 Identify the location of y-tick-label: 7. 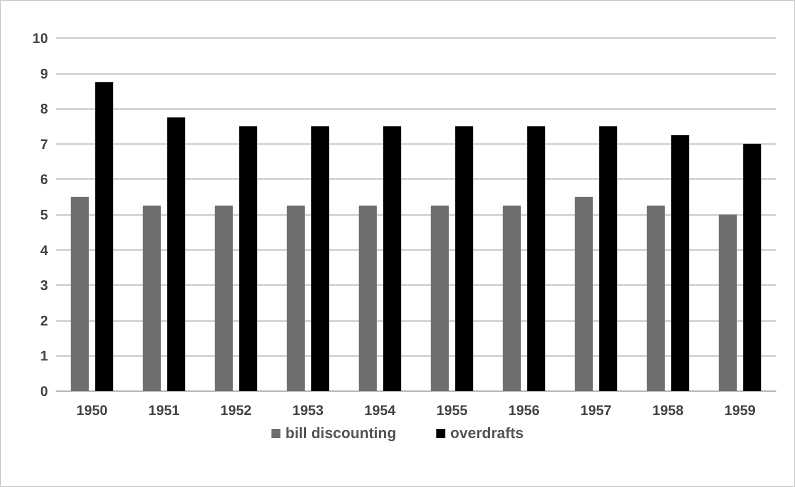
(44, 144).